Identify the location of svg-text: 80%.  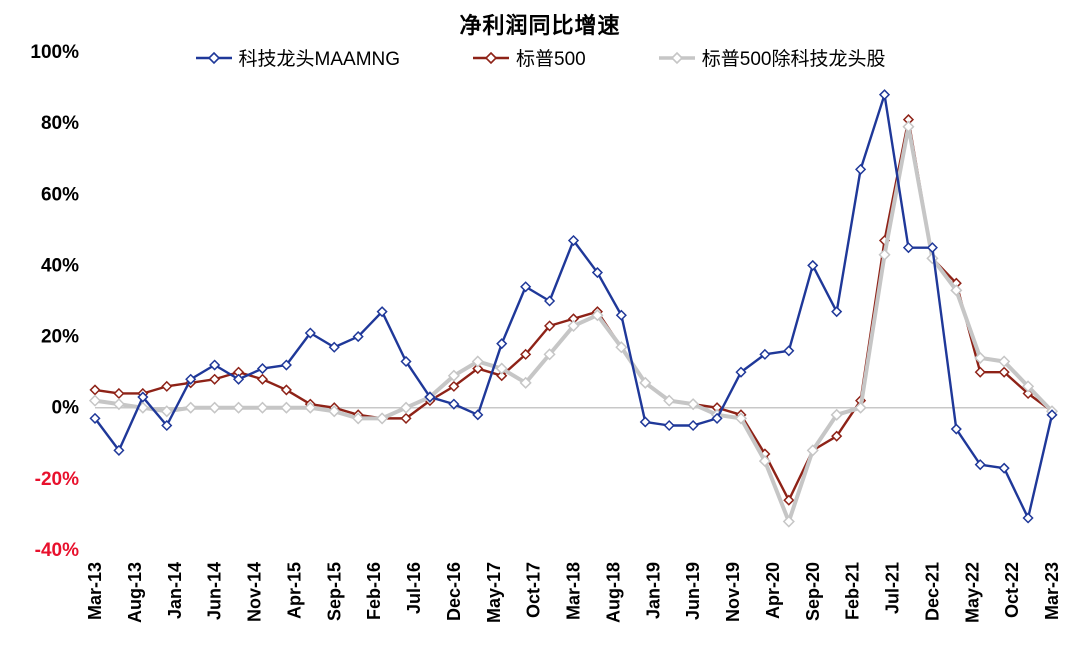
(60, 123).